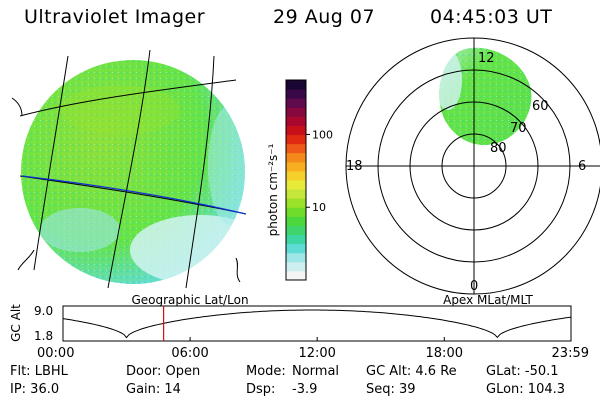 This screenshot has width=600, height=400. Describe the element at coordinates (35, 389) in the screenshot. I see `info-ip: IP: 36.0` at that location.